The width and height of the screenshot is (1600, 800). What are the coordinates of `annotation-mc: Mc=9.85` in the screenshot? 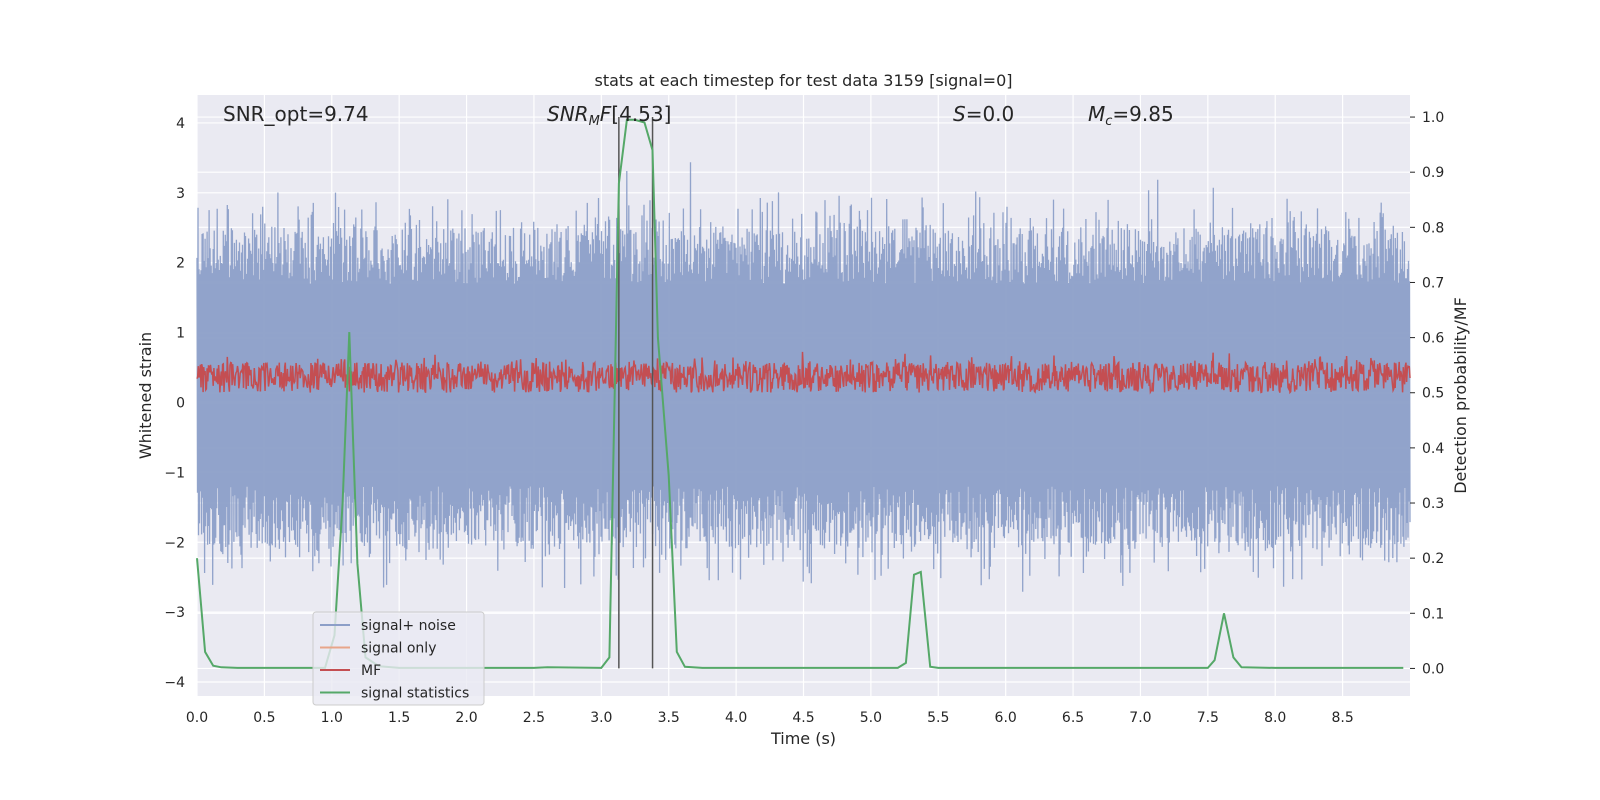 It's located at (1131, 115).